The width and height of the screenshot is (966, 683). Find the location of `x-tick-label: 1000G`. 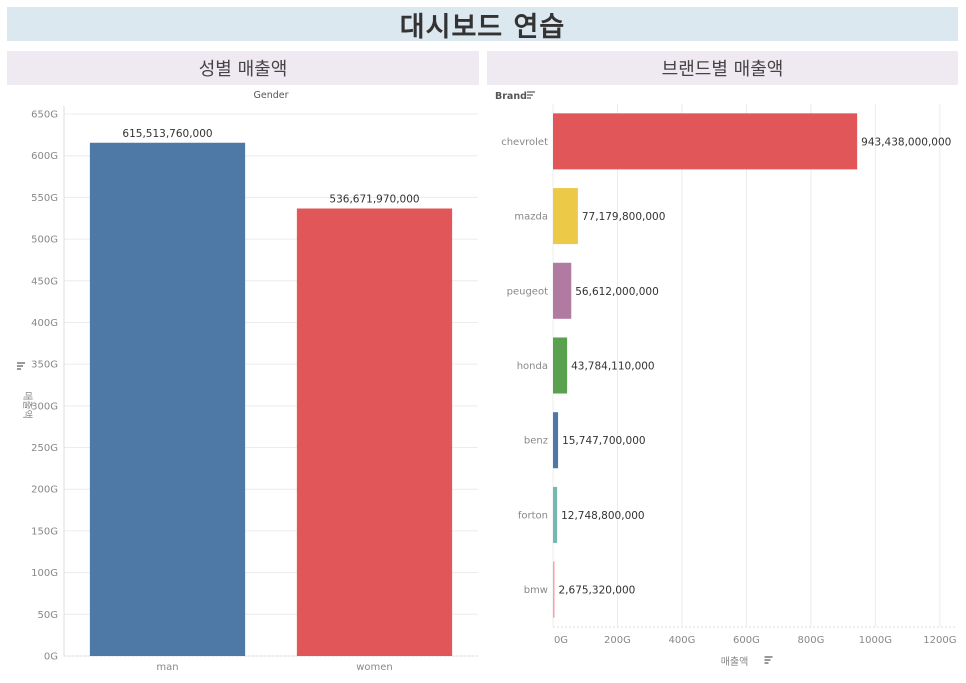

x-tick-label: 1000G is located at coordinates (875, 640).